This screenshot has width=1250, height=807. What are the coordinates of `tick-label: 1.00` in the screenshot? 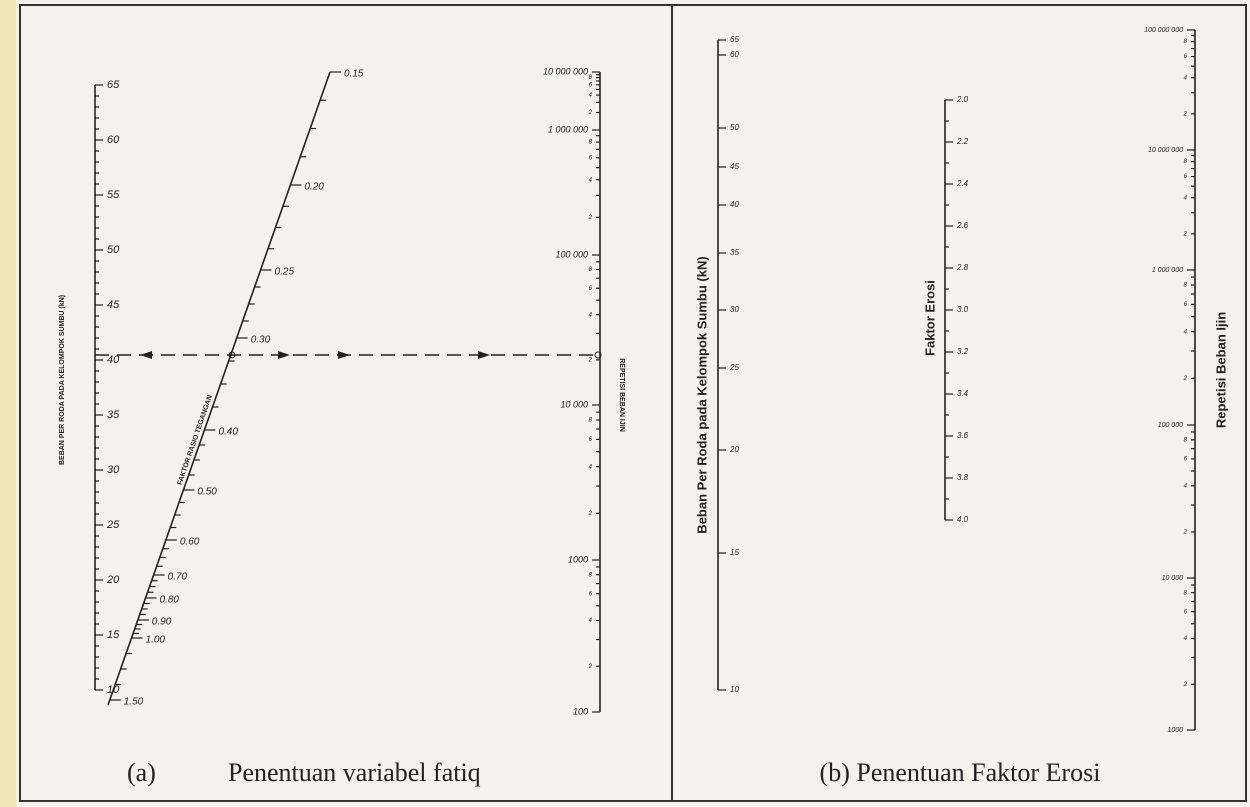 It's located at (155, 640).